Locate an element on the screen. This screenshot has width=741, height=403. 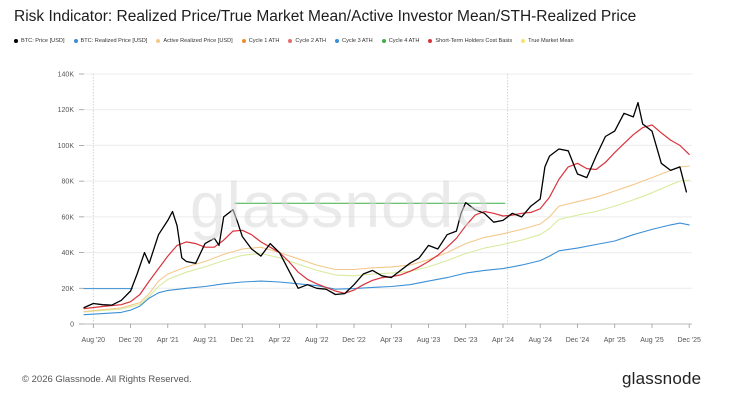
legend-item: Cycle 4 ATH is located at coordinates (400, 41).